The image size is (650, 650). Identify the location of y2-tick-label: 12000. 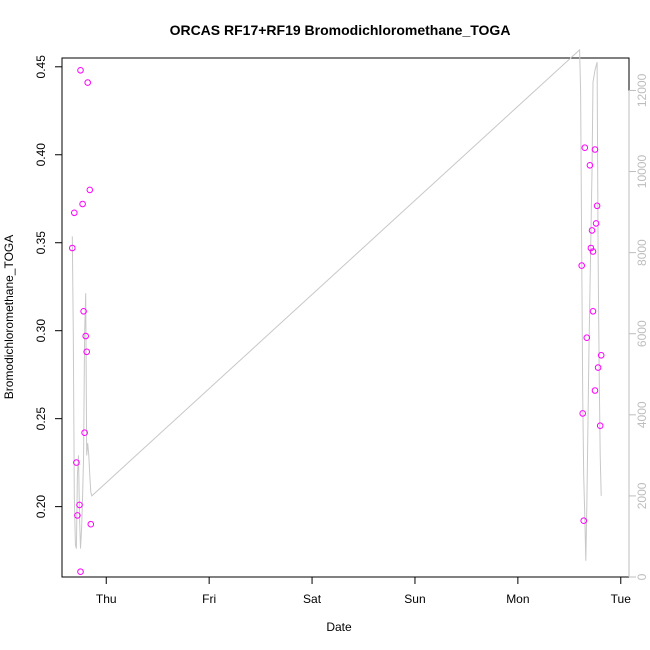
(642, 90).